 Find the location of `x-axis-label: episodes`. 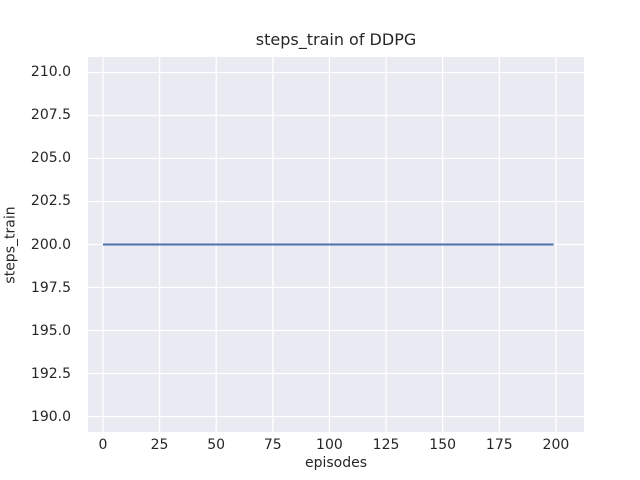

x-axis-label: episodes is located at coordinates (336, 463).